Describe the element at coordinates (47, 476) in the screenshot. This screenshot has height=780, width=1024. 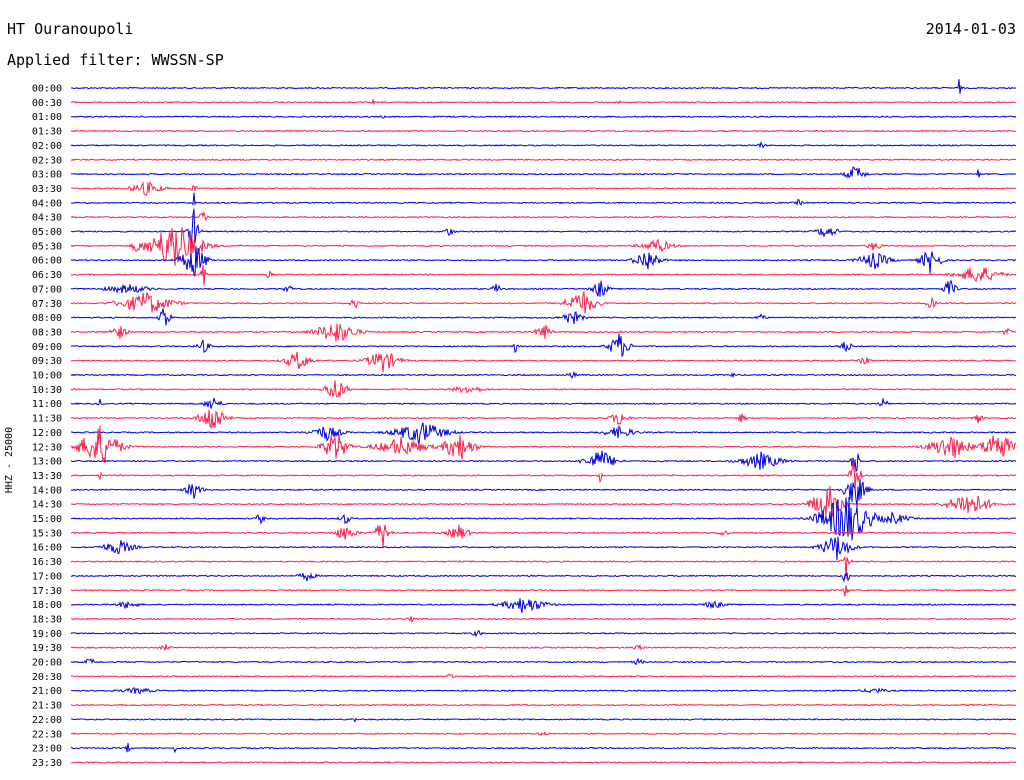
I see `time-label: 13:30` at that location.